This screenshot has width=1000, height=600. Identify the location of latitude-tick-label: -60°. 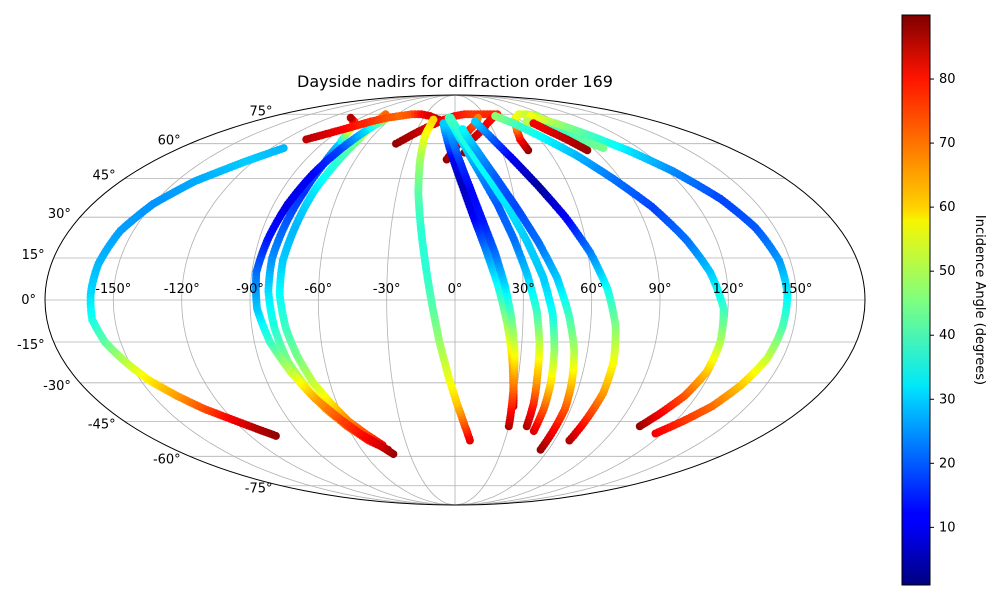
(167, 459).